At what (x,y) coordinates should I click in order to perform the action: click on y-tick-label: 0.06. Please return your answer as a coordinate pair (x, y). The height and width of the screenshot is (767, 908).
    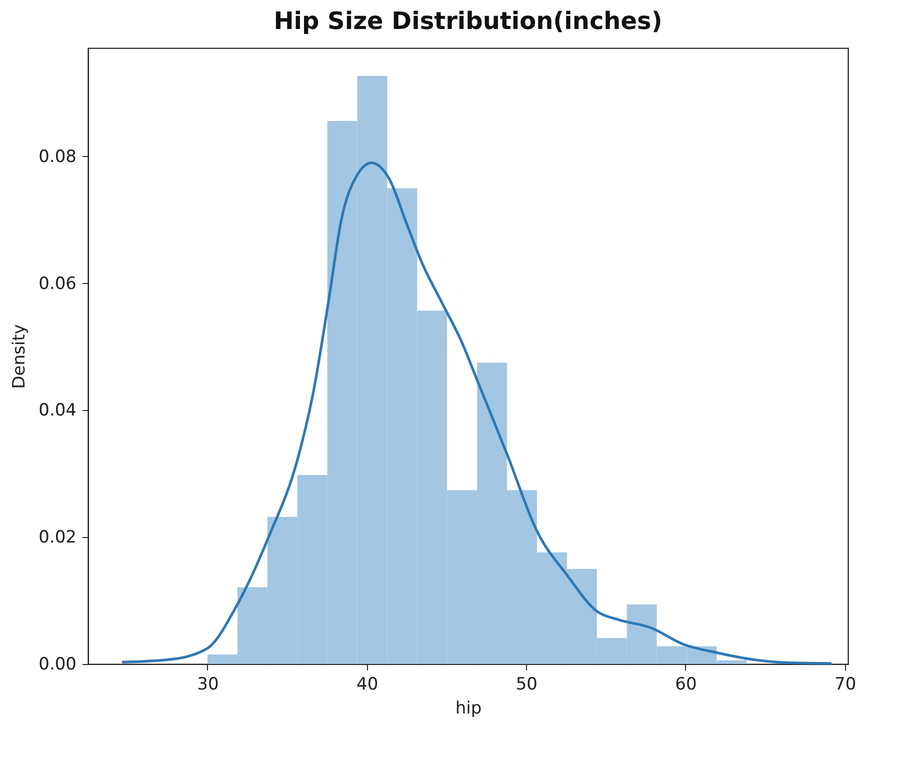
    Looking at the image, I should click on (57, 284).